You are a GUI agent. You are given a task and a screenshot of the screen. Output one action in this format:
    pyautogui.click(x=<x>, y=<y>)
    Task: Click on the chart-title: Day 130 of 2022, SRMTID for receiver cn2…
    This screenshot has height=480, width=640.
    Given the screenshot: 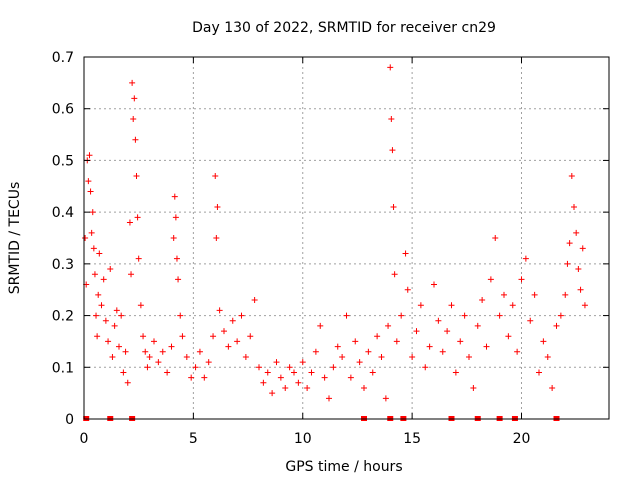 What is the action you would take?
    pyautogui.click(x=344, y=28)
    